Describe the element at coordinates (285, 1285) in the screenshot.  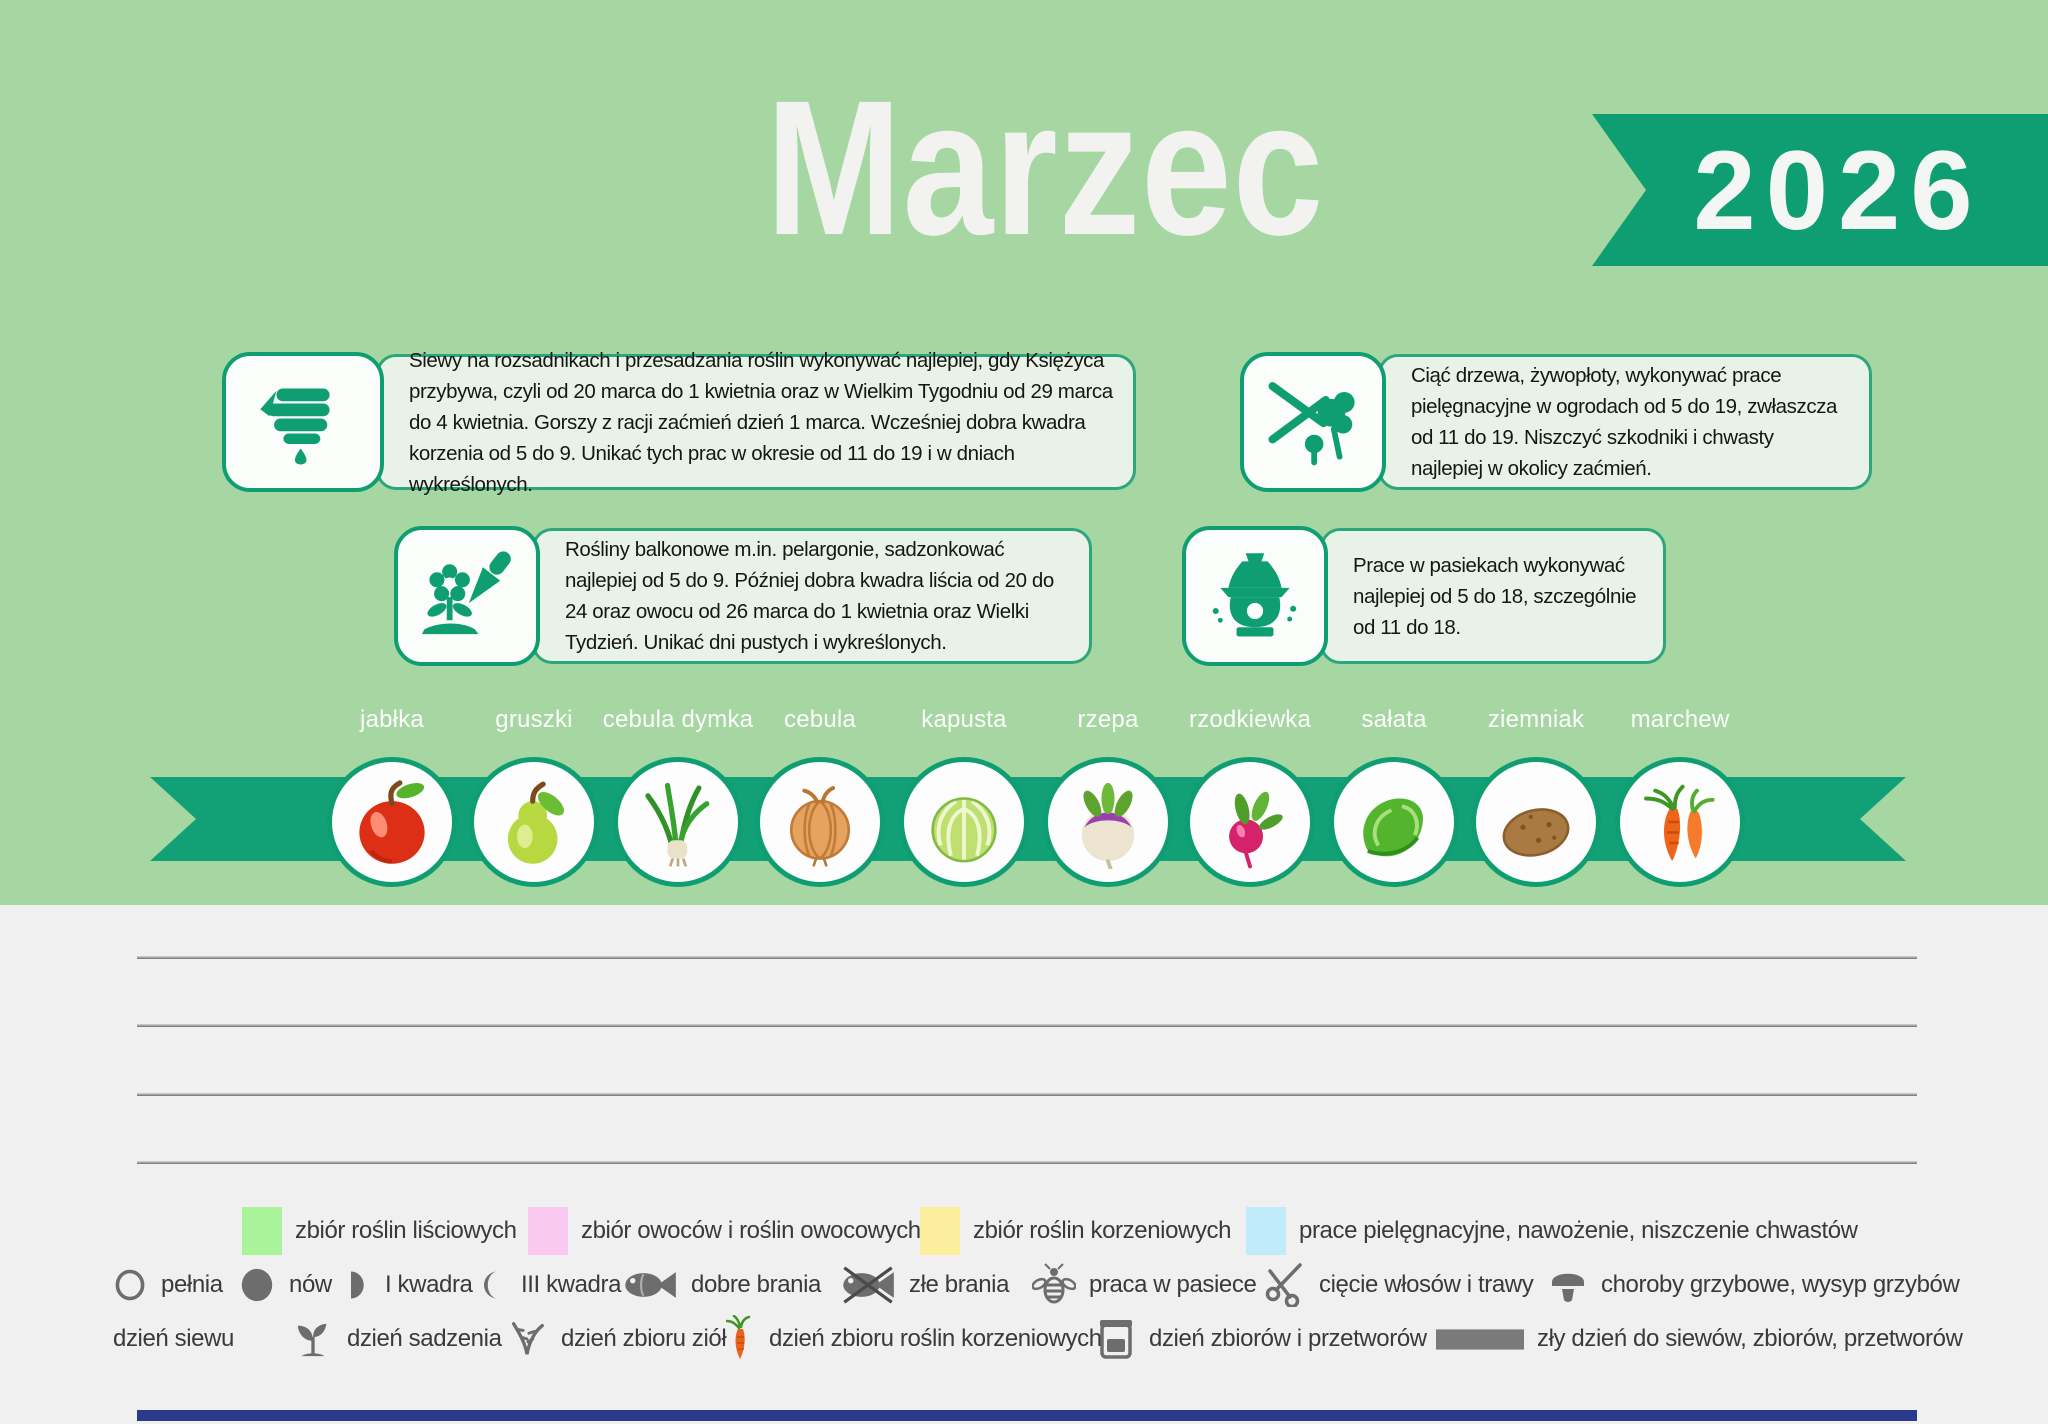
I see `legend-symbol-item: nów` at that location.